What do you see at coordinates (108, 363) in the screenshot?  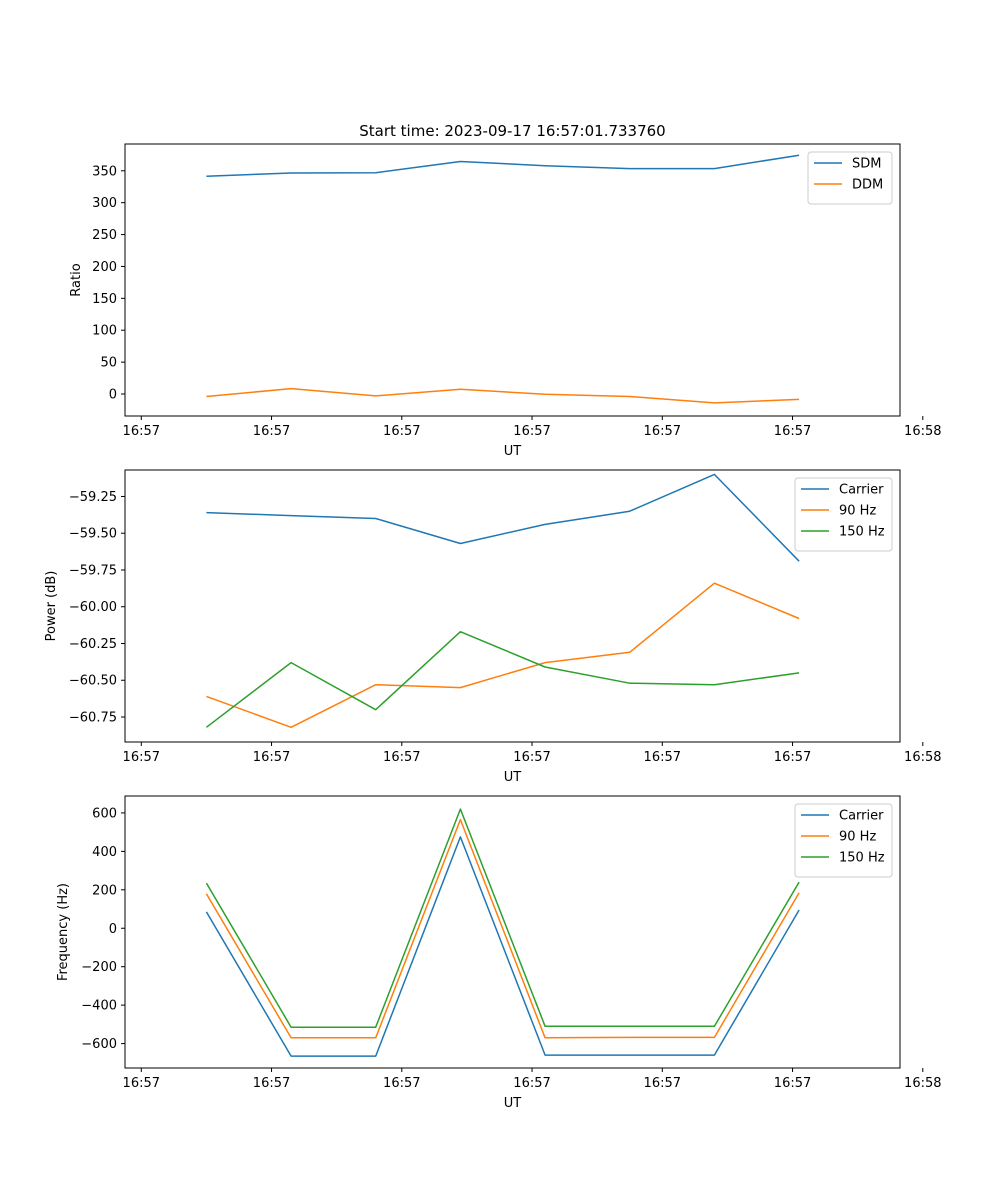 I see `ratio-y-tick-label: 50` at bounding box center [108, 363].